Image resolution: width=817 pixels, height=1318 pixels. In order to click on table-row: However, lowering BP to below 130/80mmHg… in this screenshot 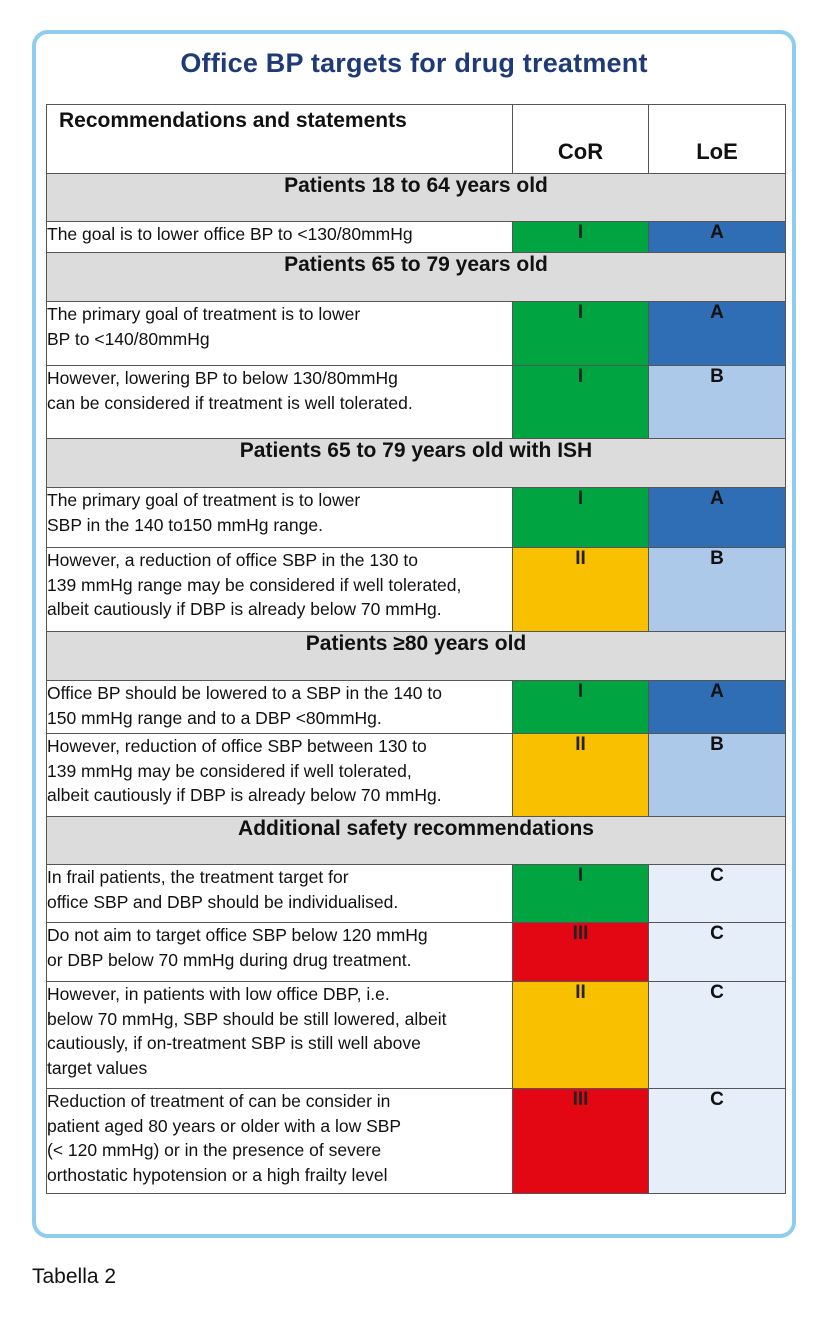, I will do `click(416, 402)`.